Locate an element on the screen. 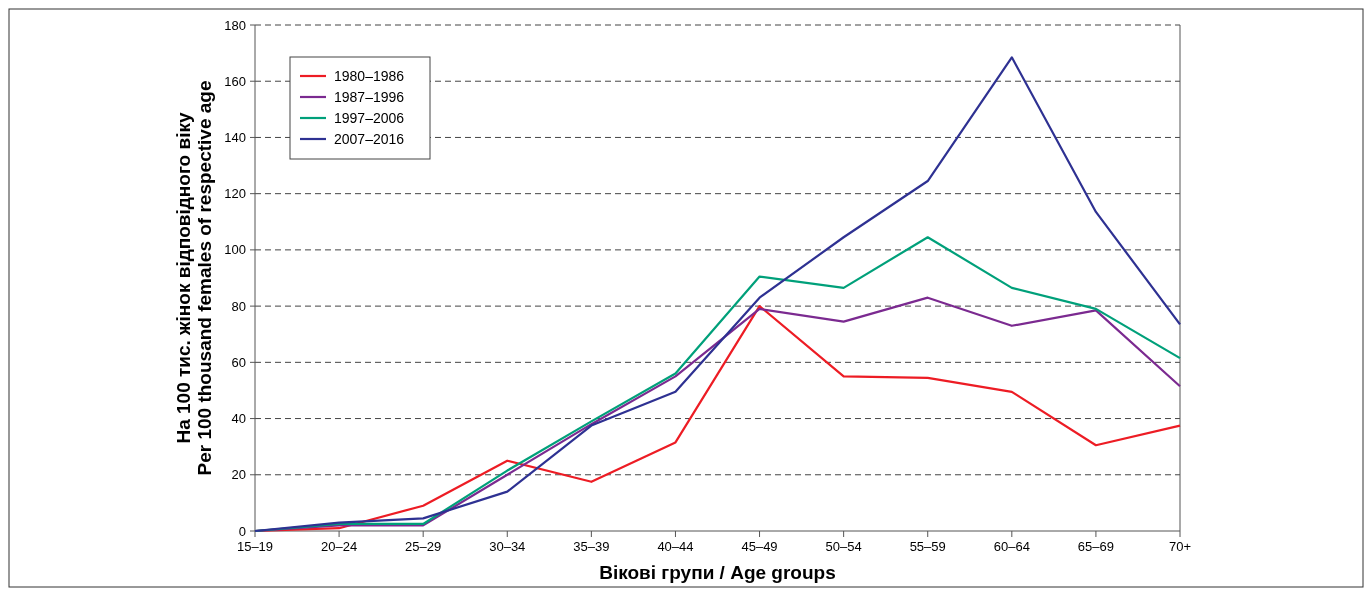  y-tick-label: 120 is located at coordinates (235, 194).